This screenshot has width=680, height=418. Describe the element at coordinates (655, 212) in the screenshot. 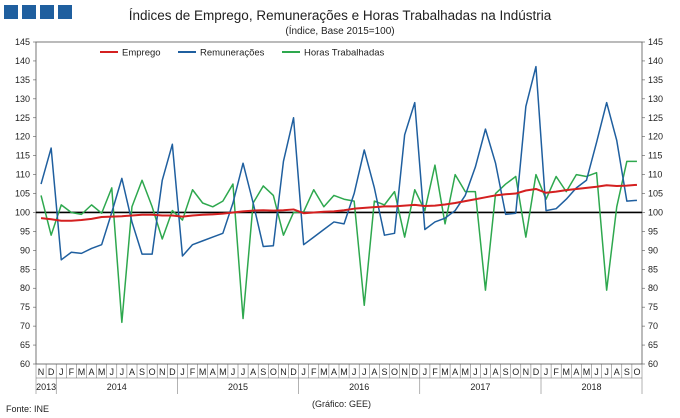

I see `y-tick-label-right: 100` at that location.